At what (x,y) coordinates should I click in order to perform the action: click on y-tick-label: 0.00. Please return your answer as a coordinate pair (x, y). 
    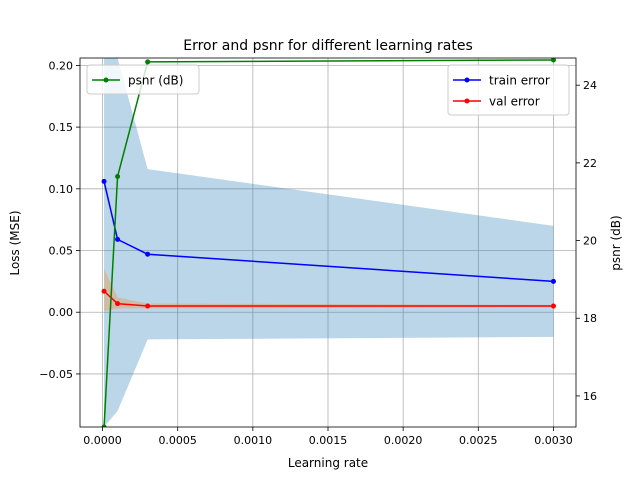
    Looking at the image, I should click on (61, 312).